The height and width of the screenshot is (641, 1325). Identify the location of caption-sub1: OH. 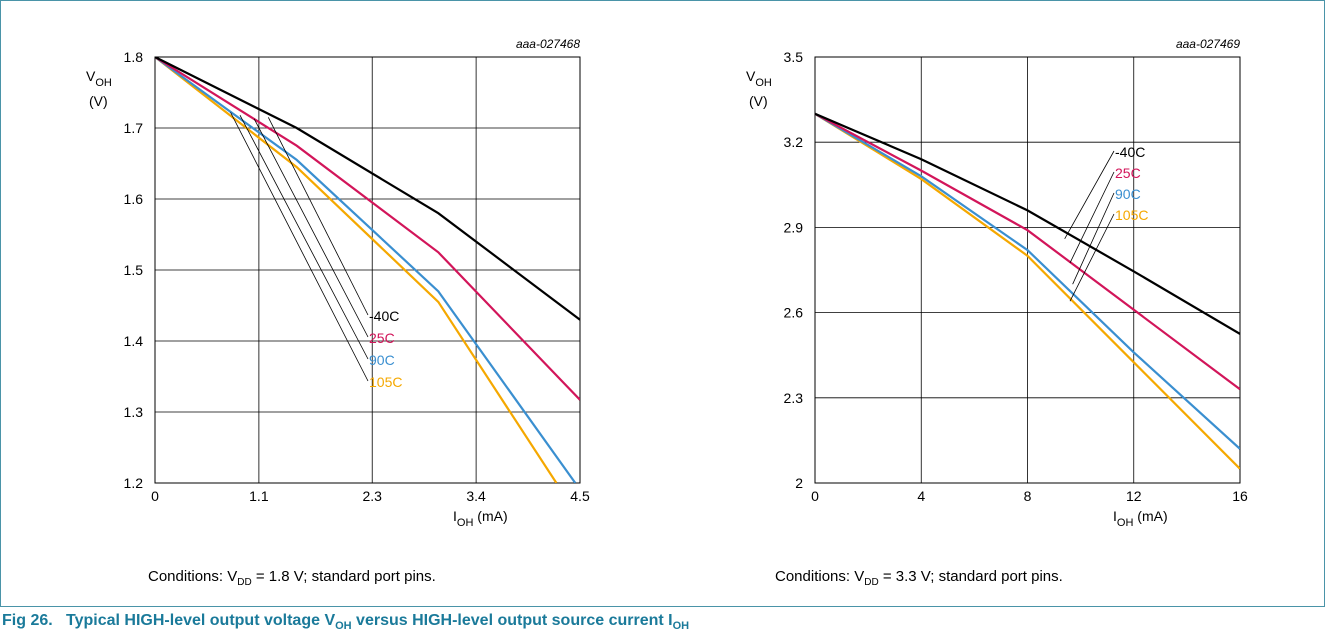
(343, 626).